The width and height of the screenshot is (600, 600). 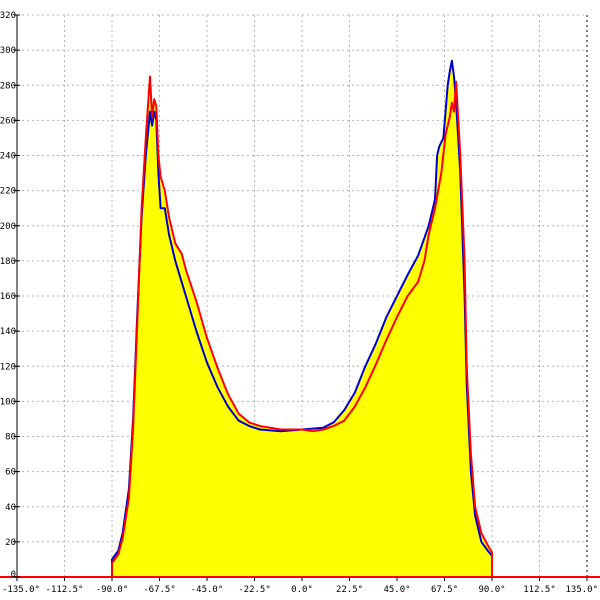 I want to click on y-tick-label: 300, so click(x=8, y=51).